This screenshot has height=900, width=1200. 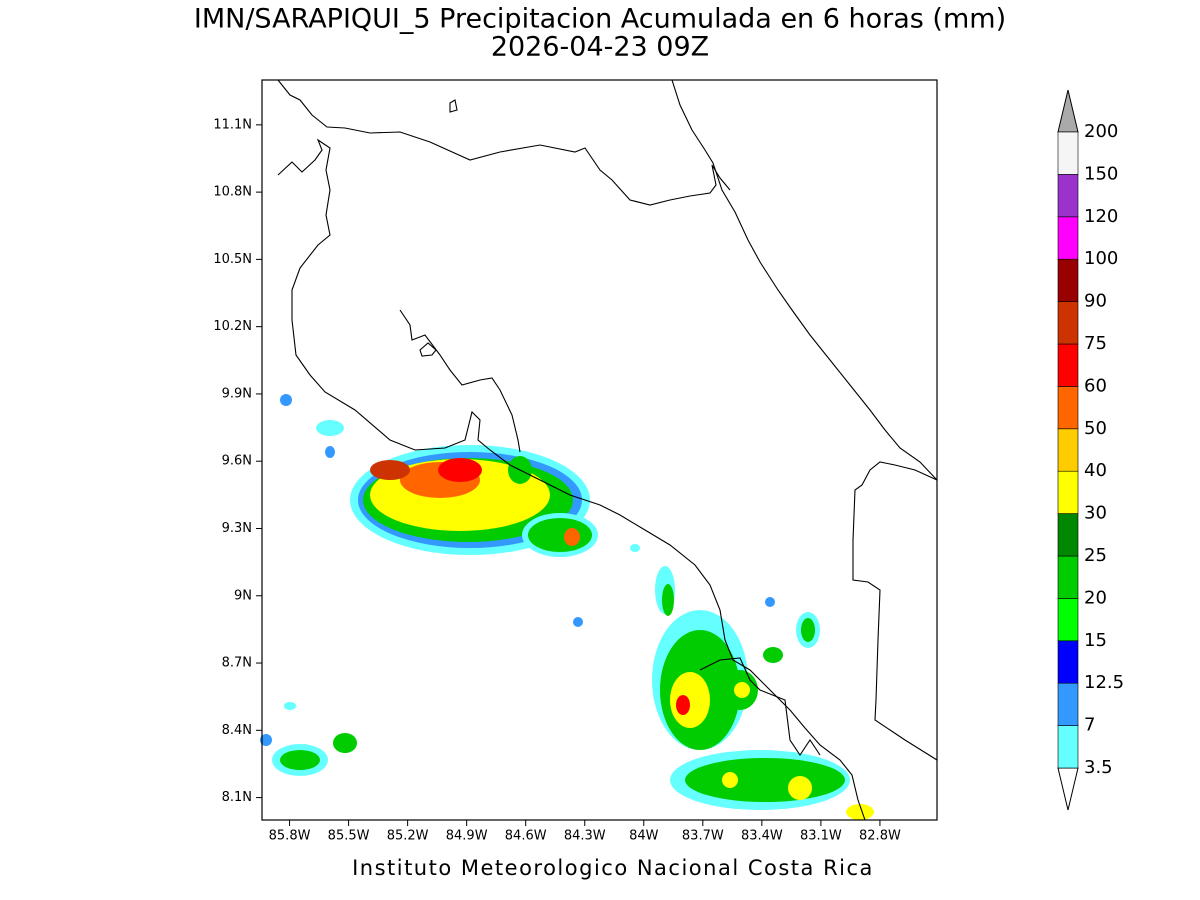 I want to click on y-tick-label: 10.2N, so click(x=232, y=326).